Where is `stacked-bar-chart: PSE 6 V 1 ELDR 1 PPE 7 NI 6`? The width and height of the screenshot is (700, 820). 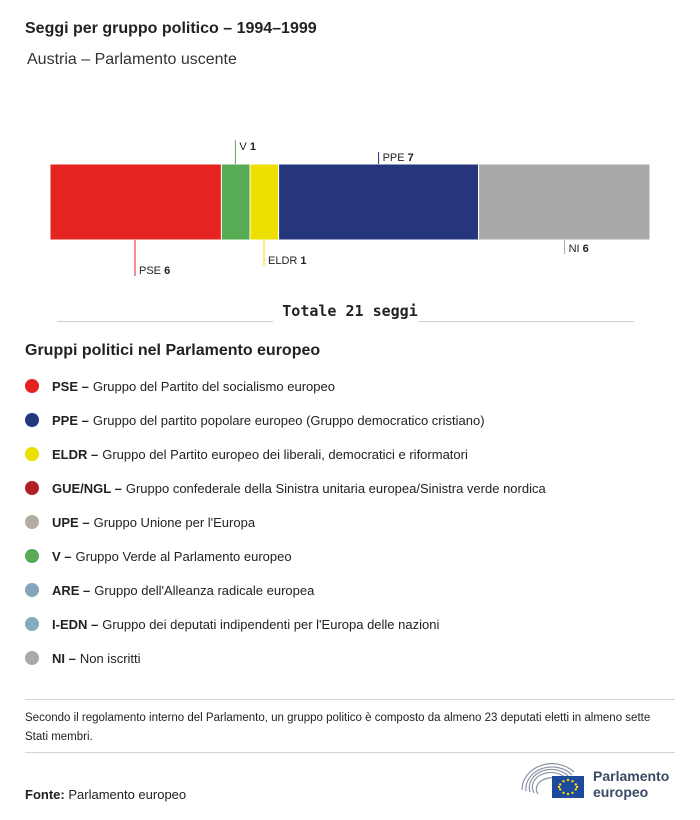 stacked-bar-chart: PSE 6 V 1 ELDR 1 PPE 7 NI 6 is located at coordinates (350, 208).